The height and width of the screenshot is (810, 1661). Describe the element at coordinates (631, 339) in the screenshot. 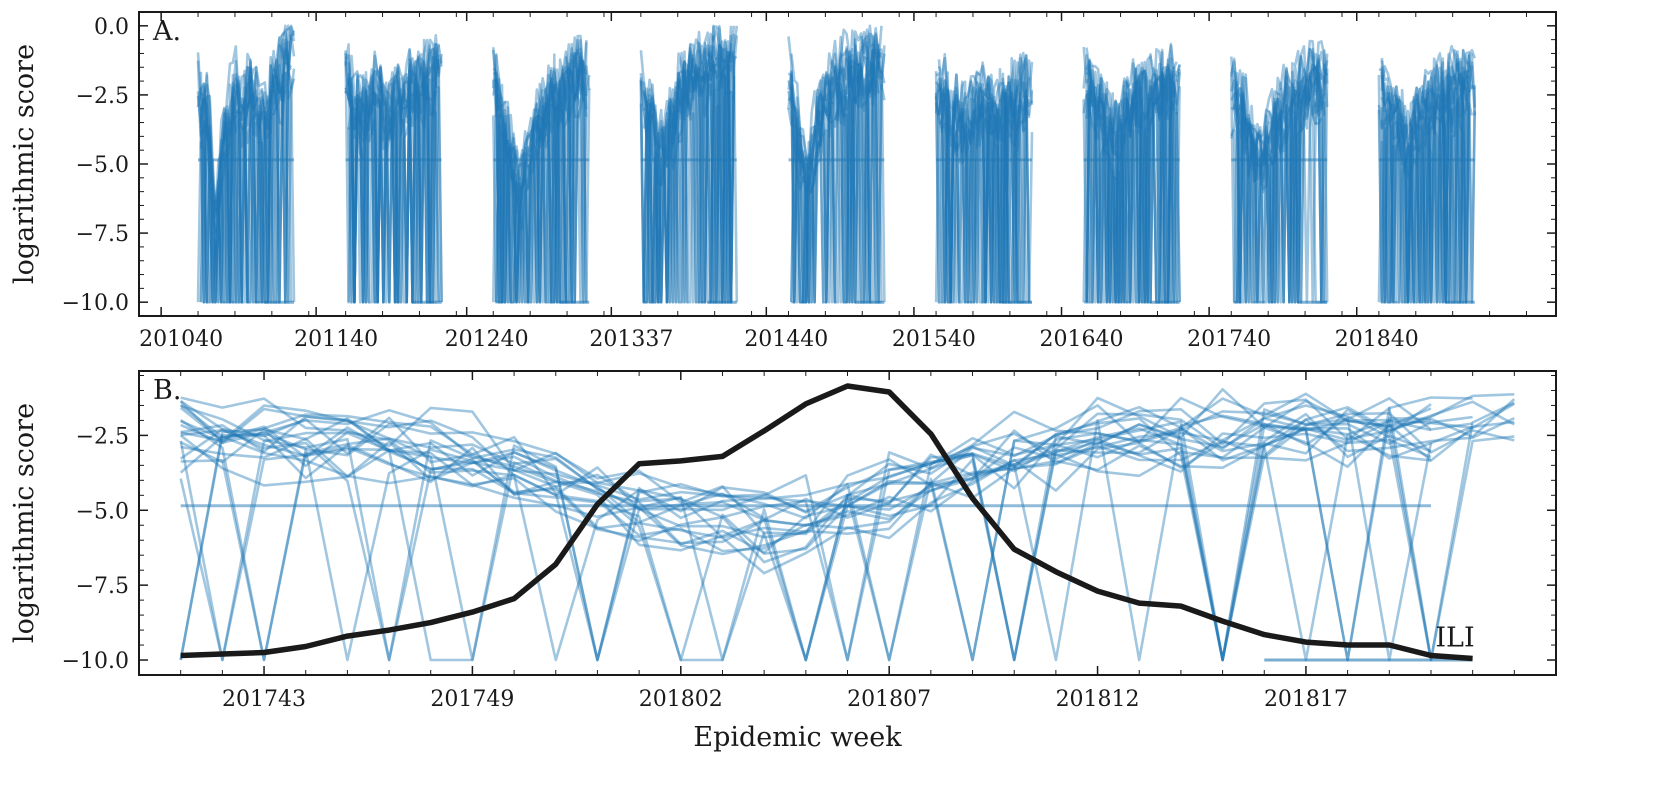

I see `x-tick-label: 201337` at that location.